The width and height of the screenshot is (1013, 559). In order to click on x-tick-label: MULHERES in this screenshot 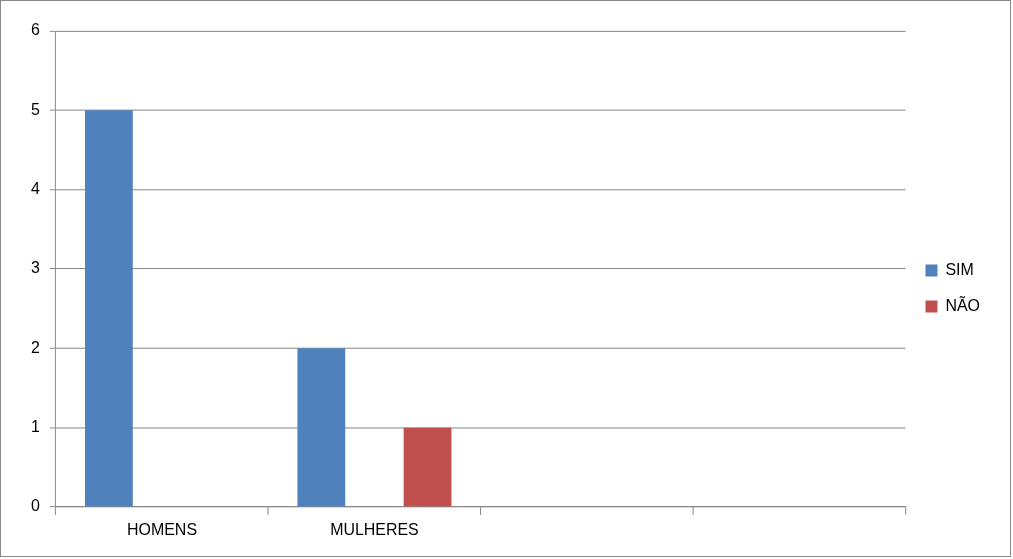, I will do `click(374, 529)`.